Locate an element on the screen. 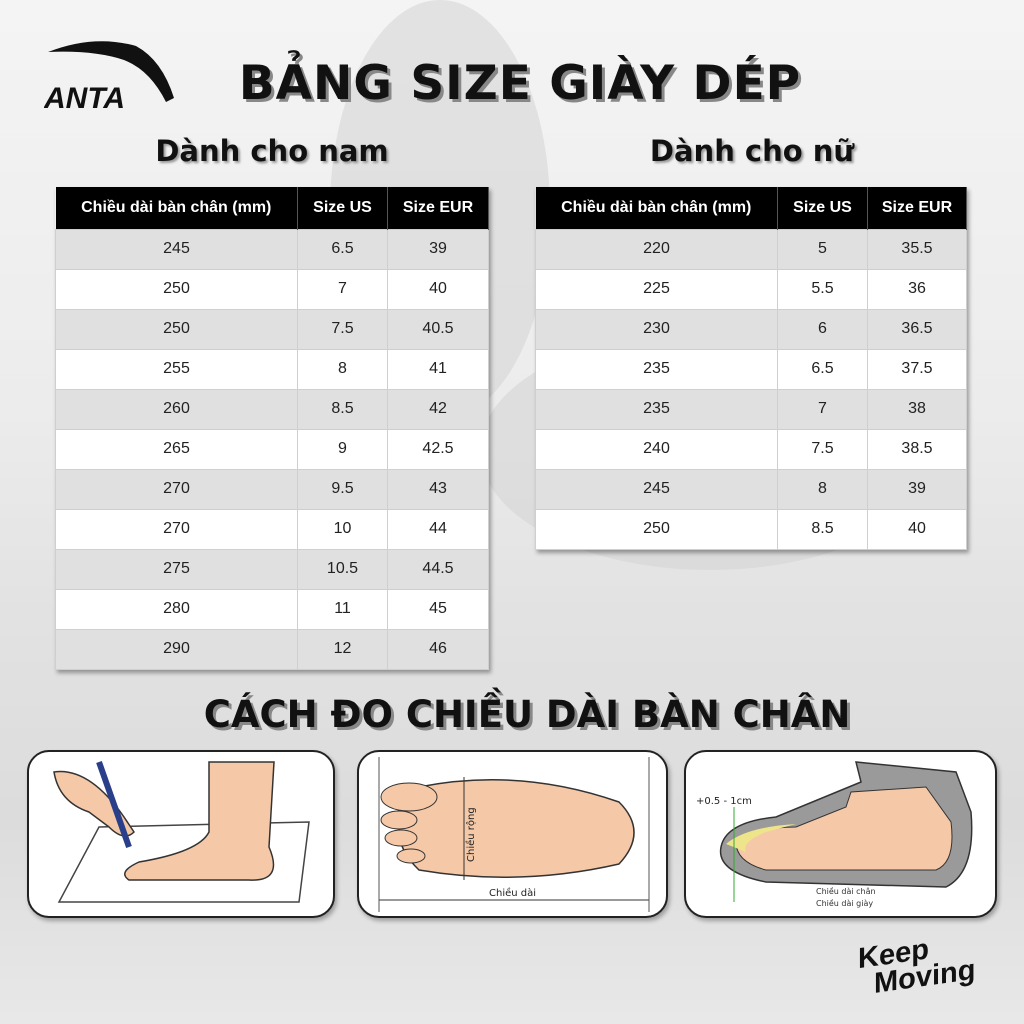 This screenshot has height=1024, width=1024. foot-tracing-illustration is located at coordinates (181, 832).